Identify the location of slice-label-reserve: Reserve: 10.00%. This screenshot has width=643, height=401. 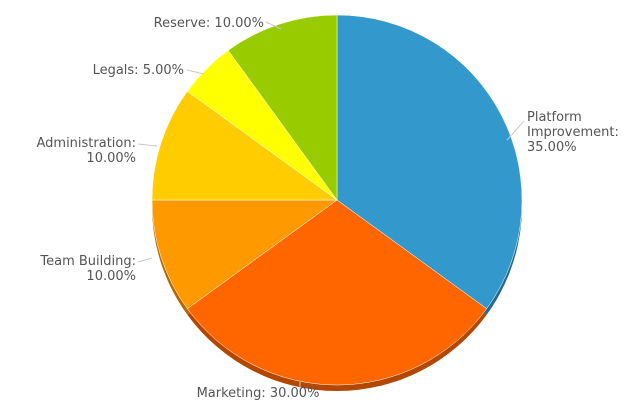
(209, 23).